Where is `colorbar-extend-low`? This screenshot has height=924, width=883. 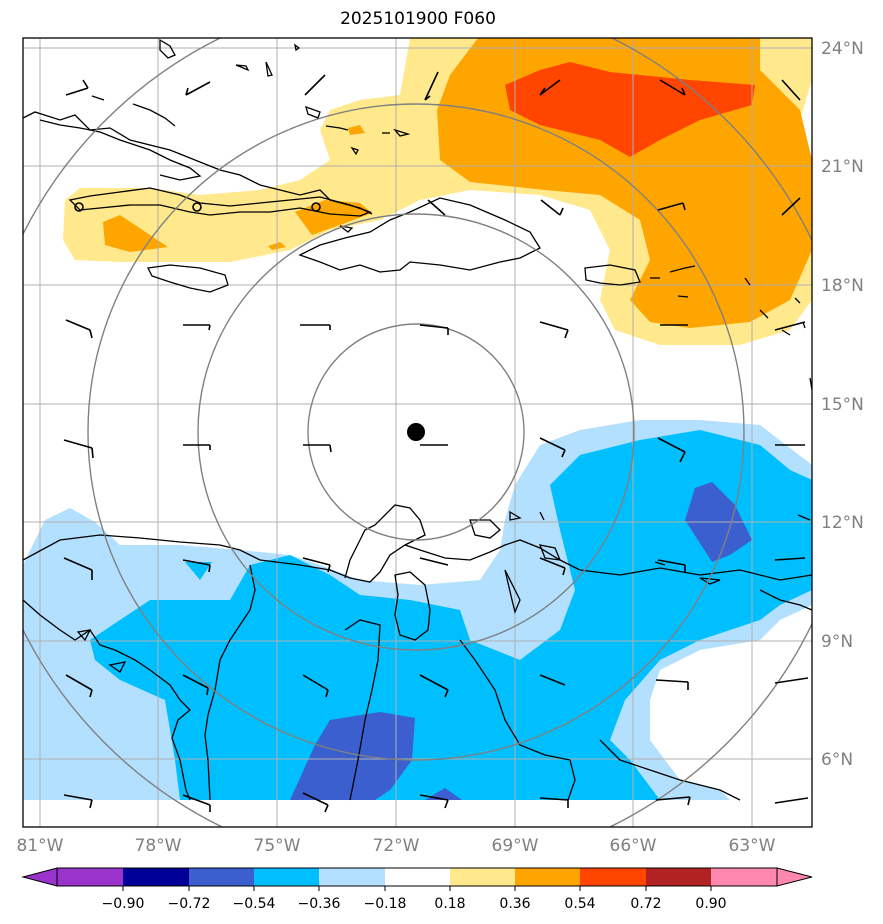
colorbar-extend-low is located at coordinates (39, 877).